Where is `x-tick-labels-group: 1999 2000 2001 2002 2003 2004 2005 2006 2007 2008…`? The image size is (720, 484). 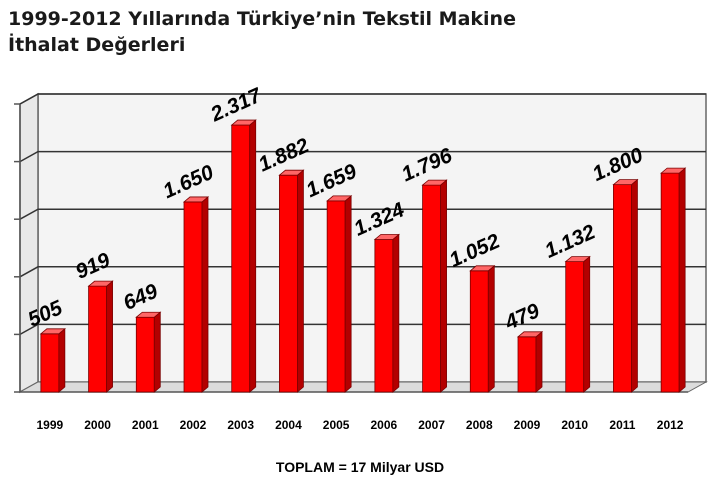 x-tick-labels-group: 1999 2000 2001 2002 2003 2004 2005 2006 2007 2008… is located at coordinates (360, 425).